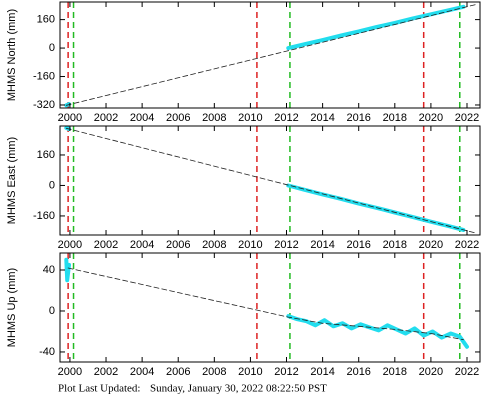 This screenshot has height=400, width=488. I want to click on footer-label: Plot Last Updated:, so click(99, 389).